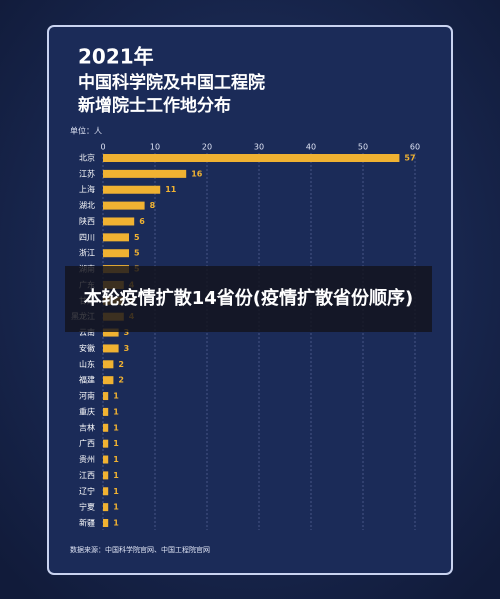  I want to click on y-tick-label: 山东, so click(87, 364).